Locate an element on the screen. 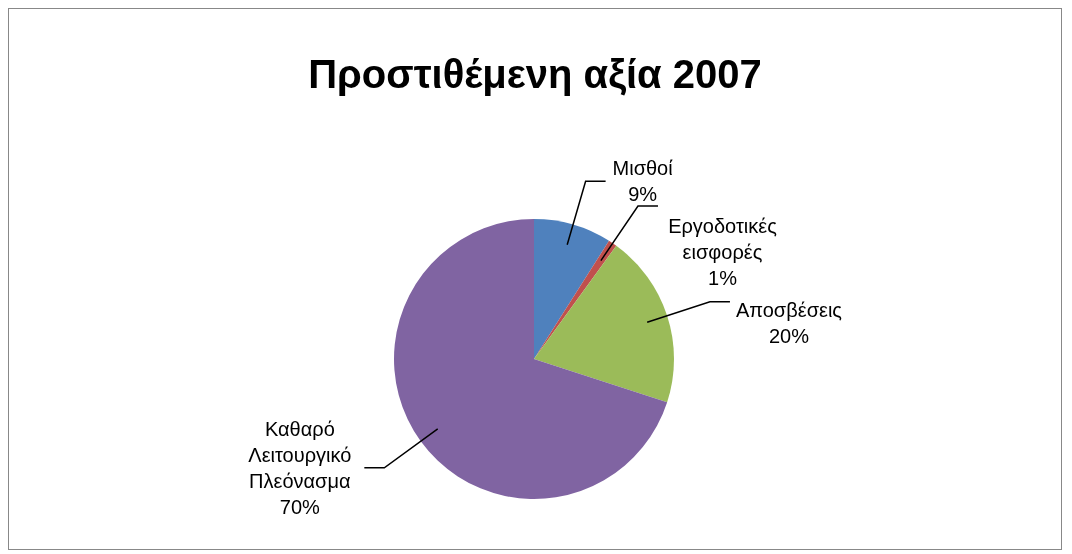 This screenshot has height=554, width=1072. slice-label: Εργοδοτικές εισφορές is located at coordinates (723, 239).